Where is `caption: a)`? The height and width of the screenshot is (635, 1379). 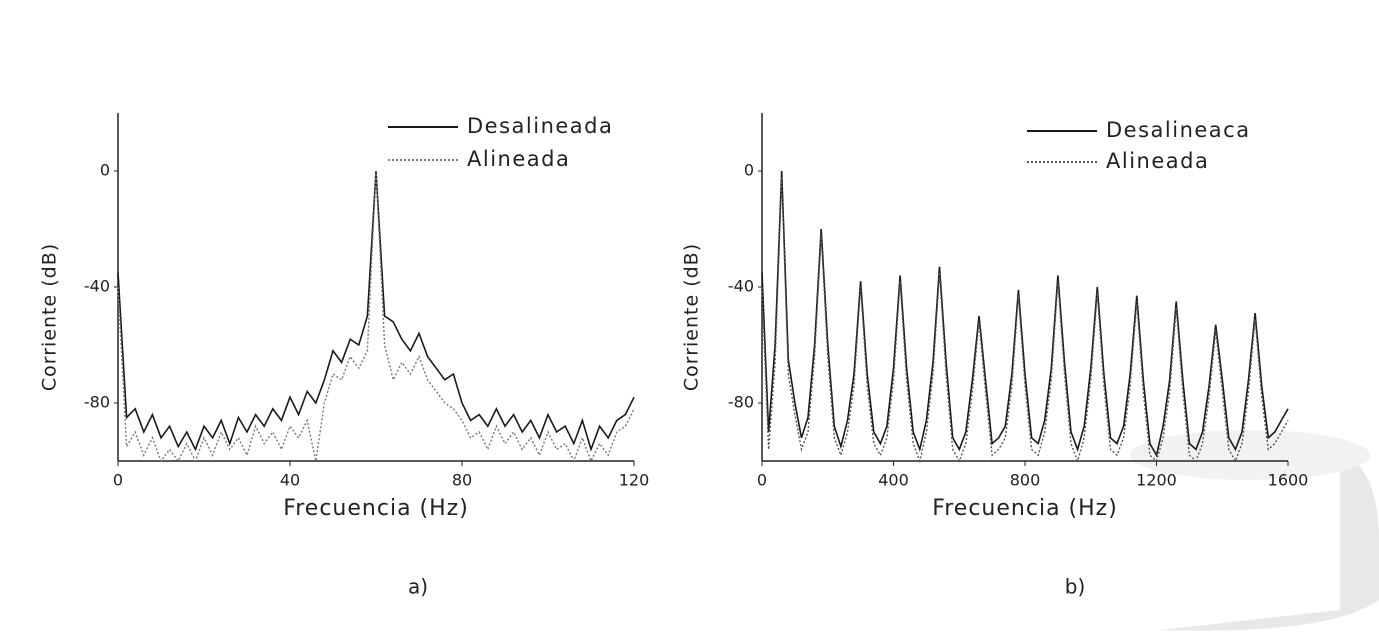
caption: a) is located at coordinates (418, 587).